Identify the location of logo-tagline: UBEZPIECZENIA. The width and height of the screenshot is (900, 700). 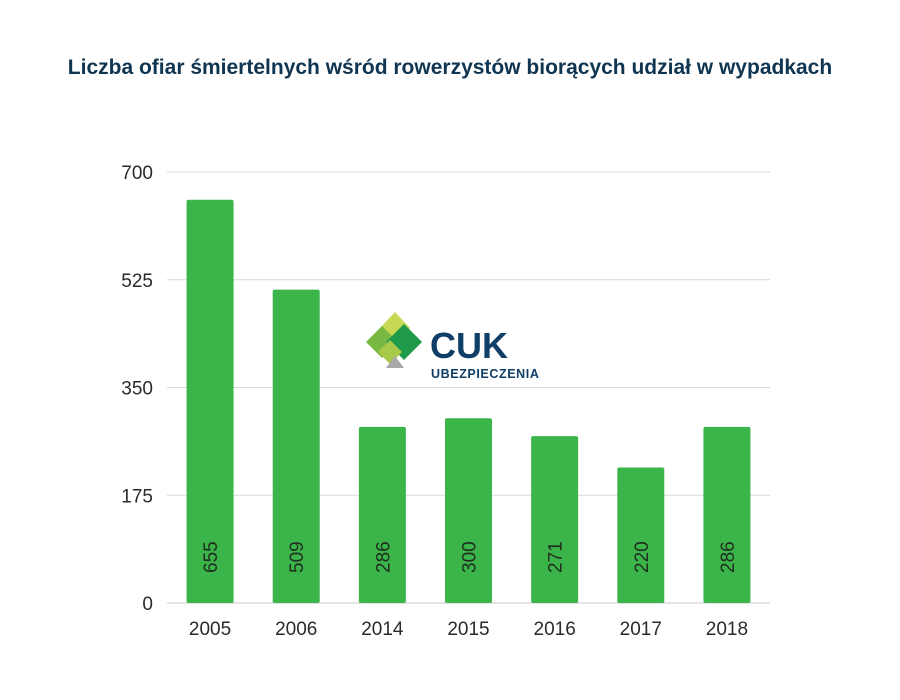
(485, 374).